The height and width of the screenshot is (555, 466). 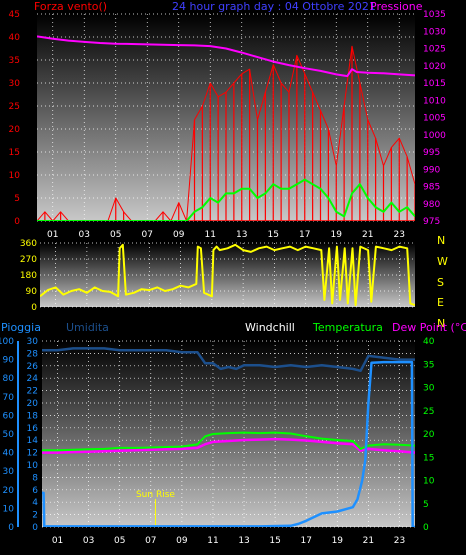 I want to click on y-tick-label: 975, so click(x=431, y=222).